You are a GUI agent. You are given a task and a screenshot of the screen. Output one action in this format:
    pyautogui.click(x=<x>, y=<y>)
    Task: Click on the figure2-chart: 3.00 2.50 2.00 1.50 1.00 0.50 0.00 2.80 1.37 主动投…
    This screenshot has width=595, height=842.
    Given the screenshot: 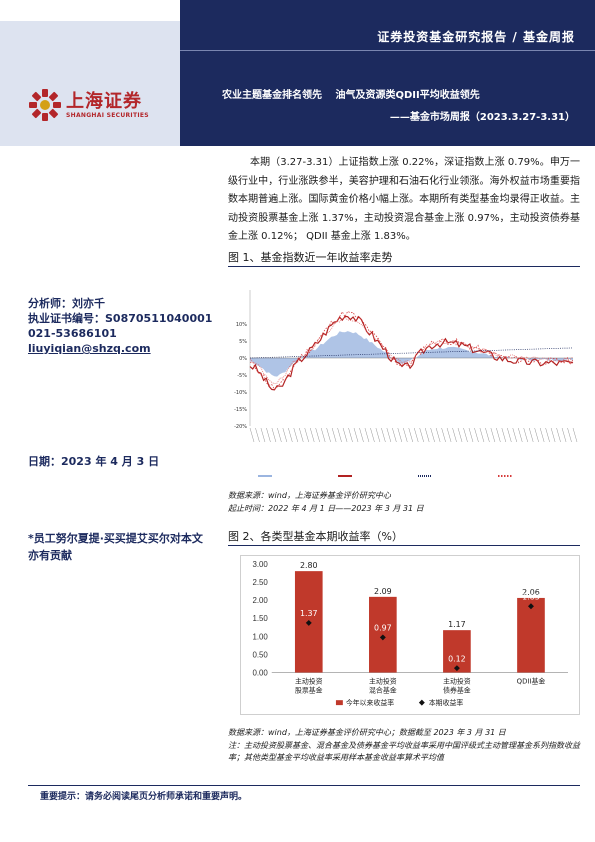 What is the action you would take?
    pyautogui.click(x=410, y=635)
    